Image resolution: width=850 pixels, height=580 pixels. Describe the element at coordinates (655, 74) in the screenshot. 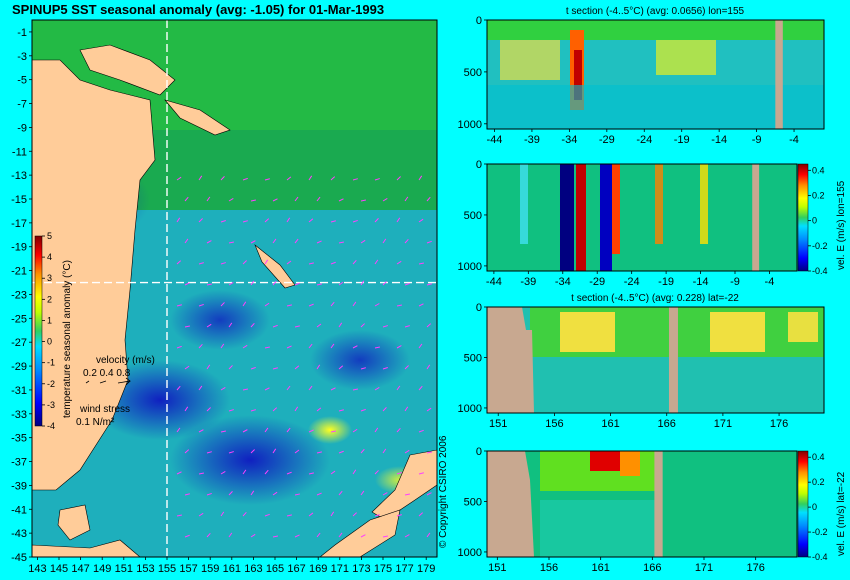

I see `p1-frame` at that location.